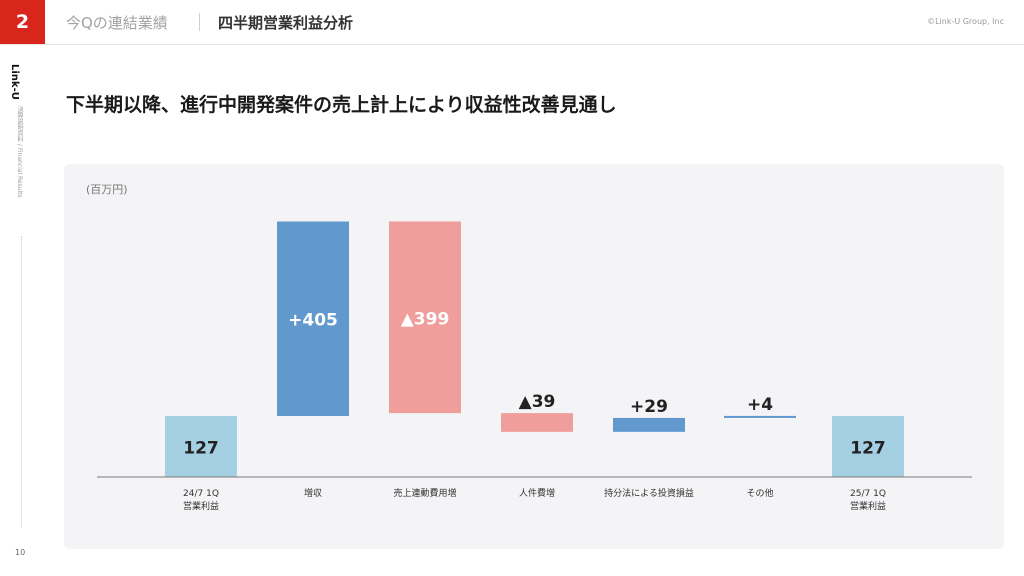  What do you see at coordinates (965, 21) in the screenshot?
I see `copyright-text: ©Link-U Group, Inc` at bounding box center [965, 21].